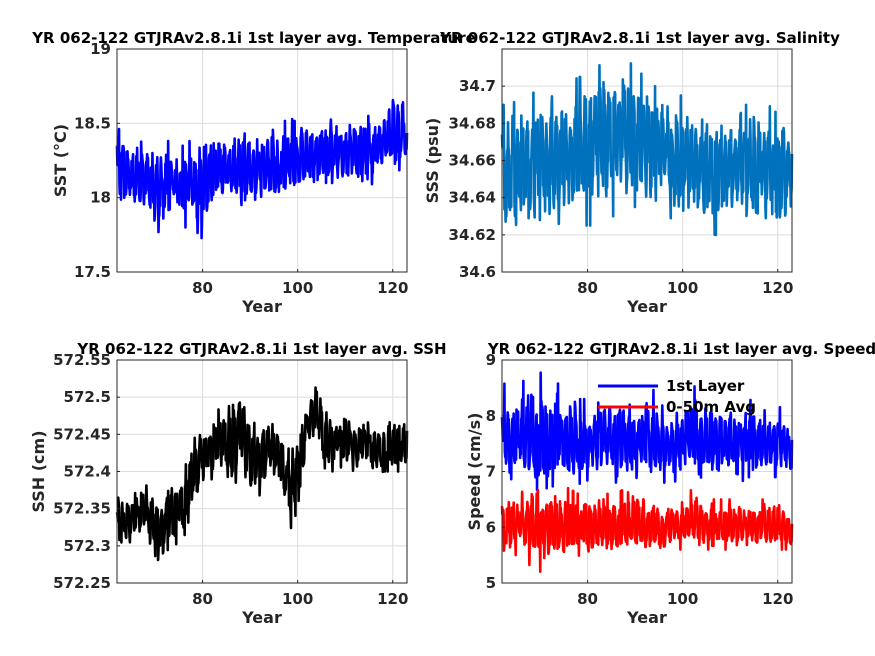  Describe the element at coordinates (491, 416) in the screenshot. I see `y-tick-label: 8` at that location.